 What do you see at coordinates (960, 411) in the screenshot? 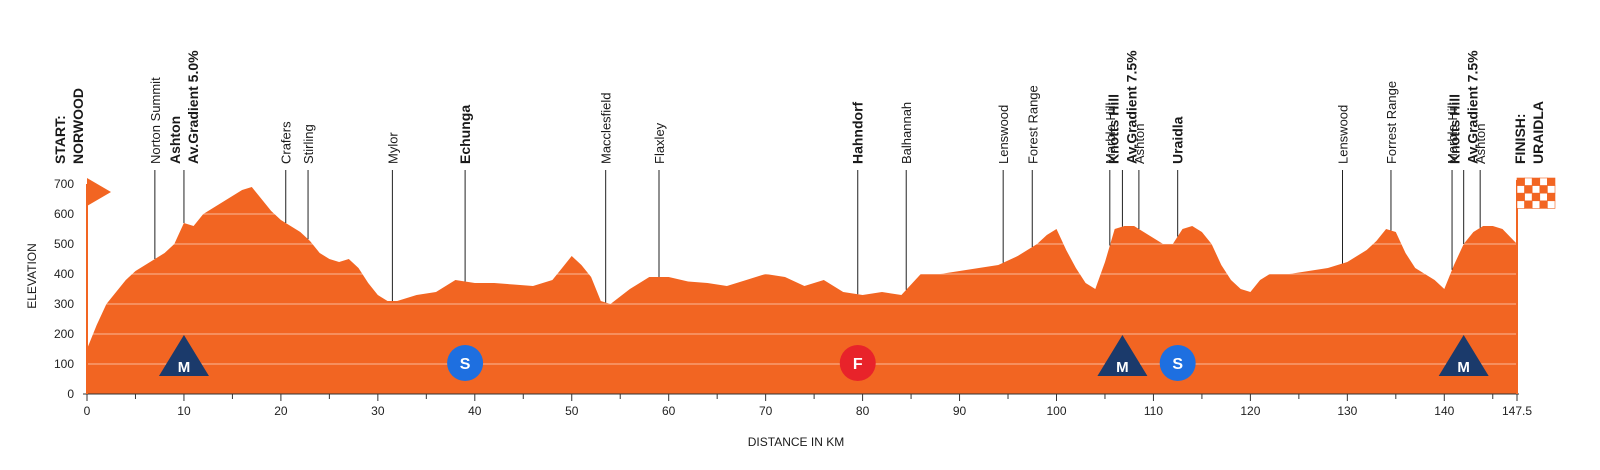
I see `x-tick-label: 90` at bounding box center [960, 411].